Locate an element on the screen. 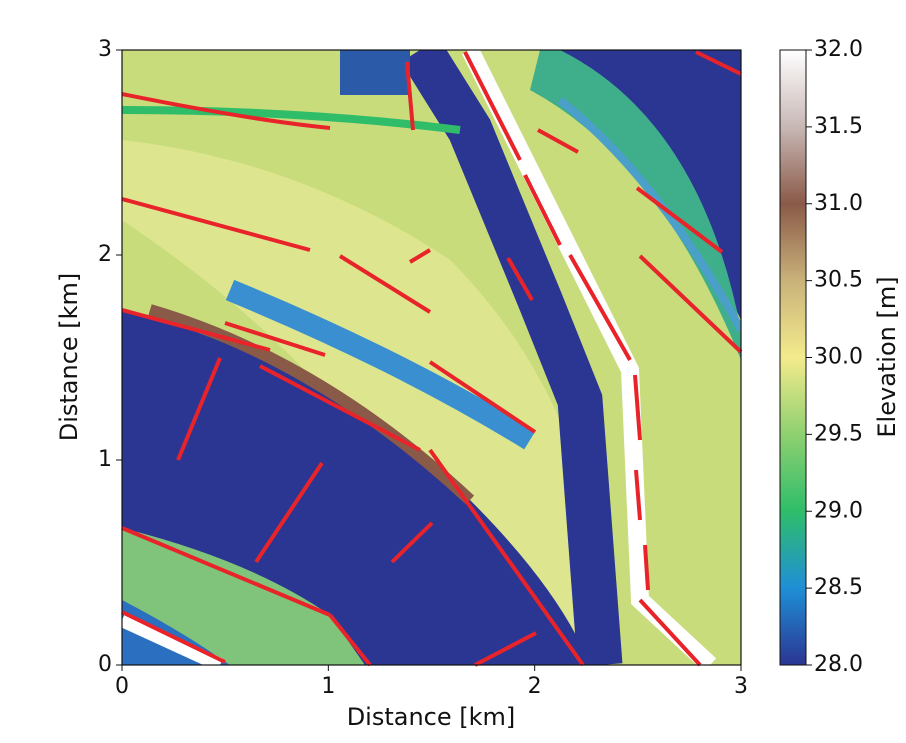 Image resolution: width=906 pixels, height=743 pixels. colorbar-tick-label: 29.0 is located at coordinates (838, 510).